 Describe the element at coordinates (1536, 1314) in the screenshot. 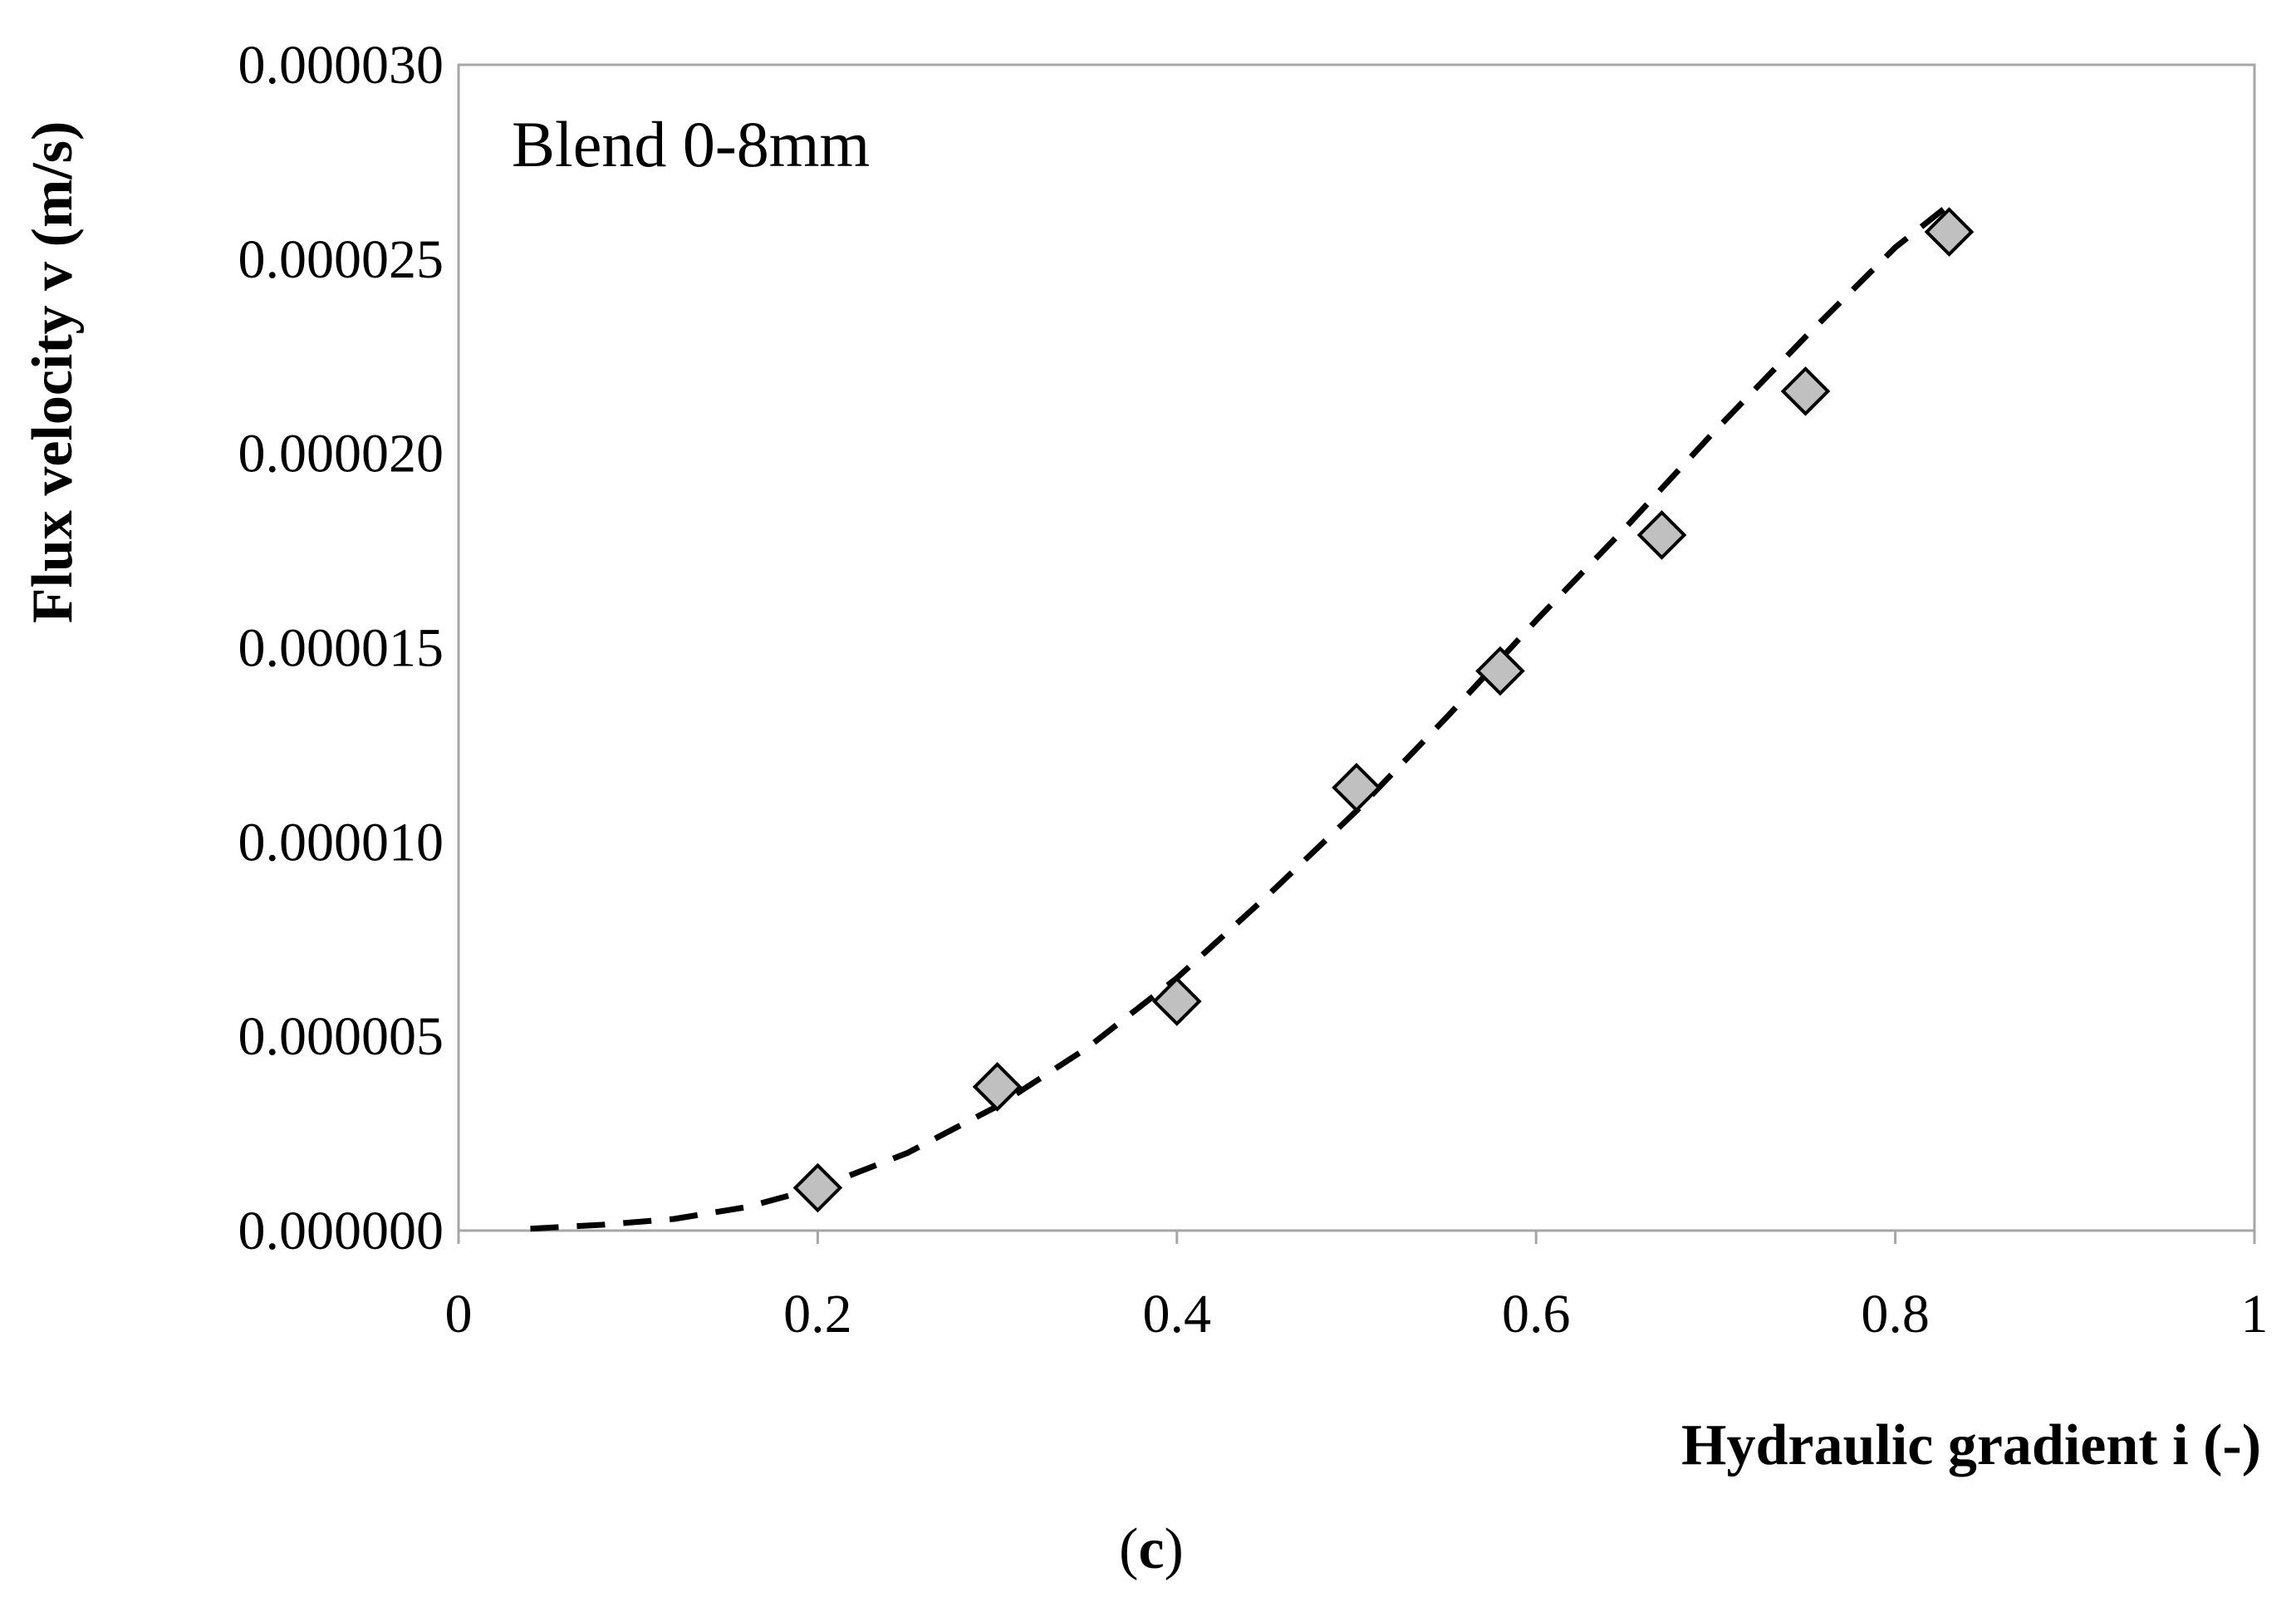

I see `x-tick-label: 0.6` at that location.